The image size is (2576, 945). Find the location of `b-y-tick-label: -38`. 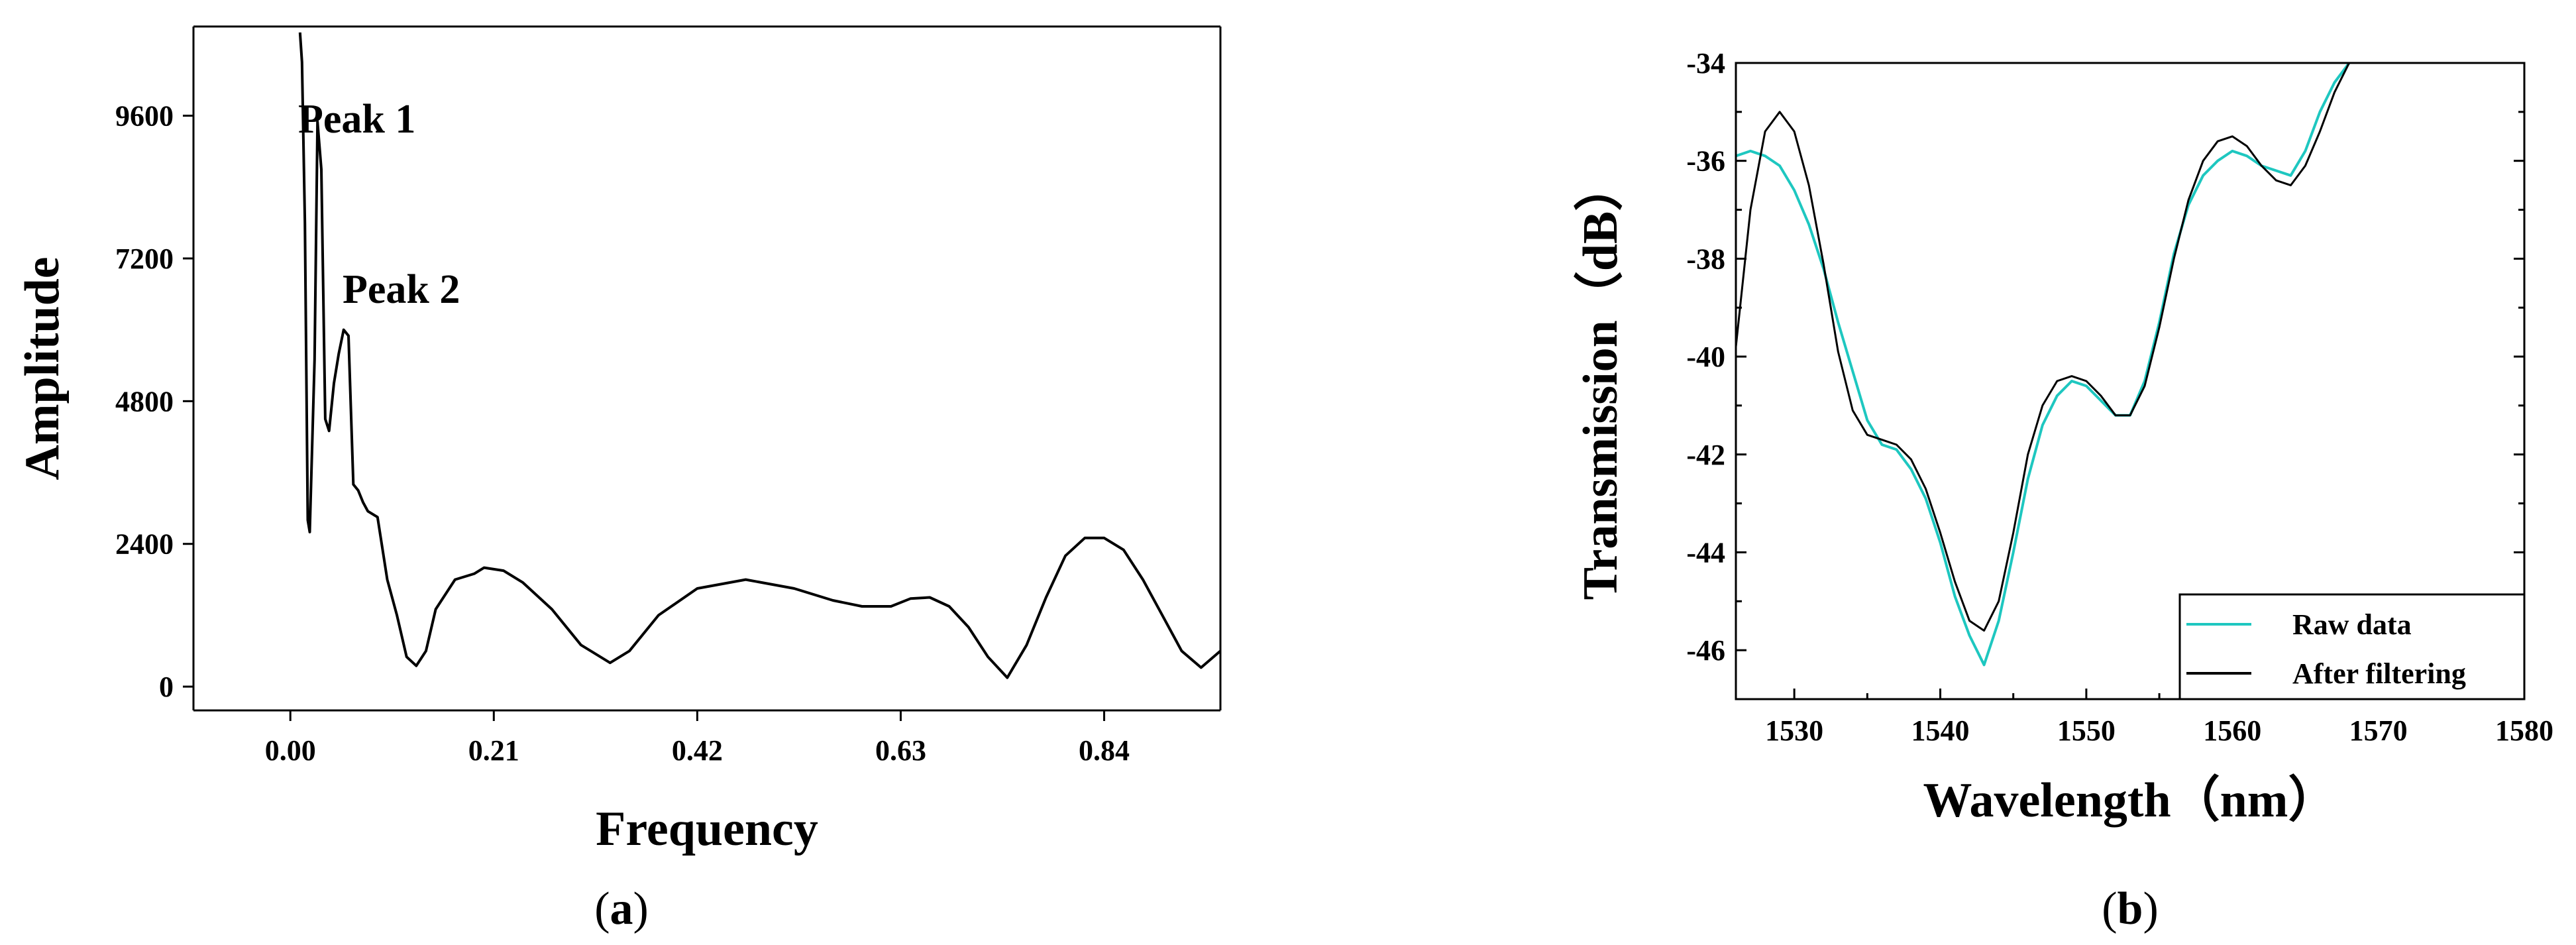

b-y-tick-label: -38 is located at coordinates (1705, 259).